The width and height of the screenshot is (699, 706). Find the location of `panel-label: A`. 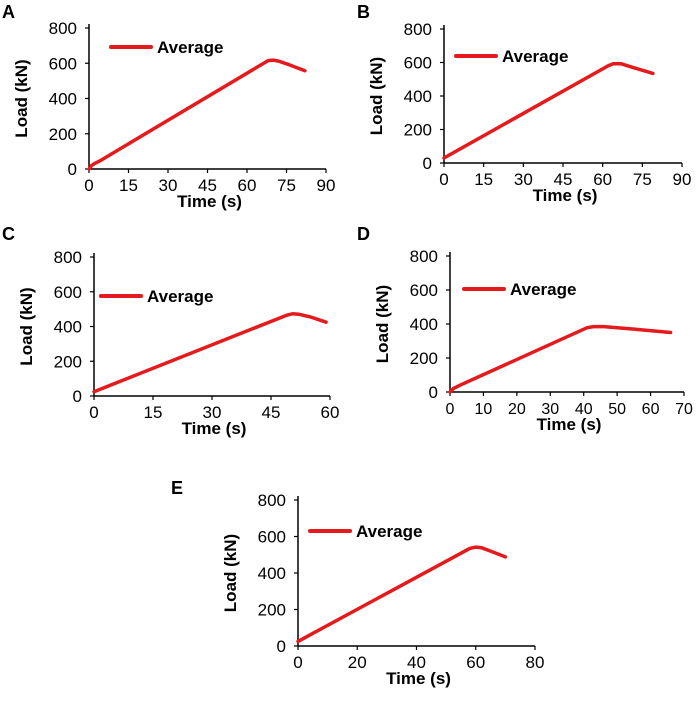

panel-label: A is located at coordinates (8, 12).